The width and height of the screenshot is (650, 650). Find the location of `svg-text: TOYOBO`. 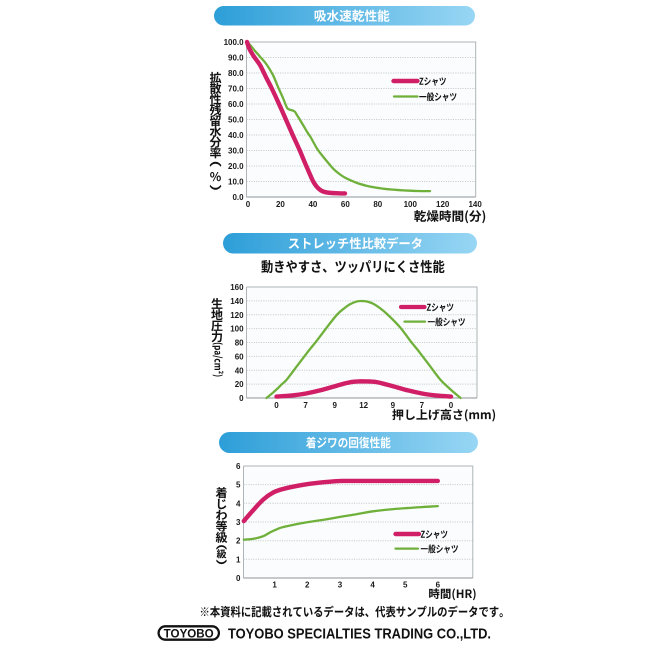

svg-text: TOYOBO is located at coordinates (189, 634).